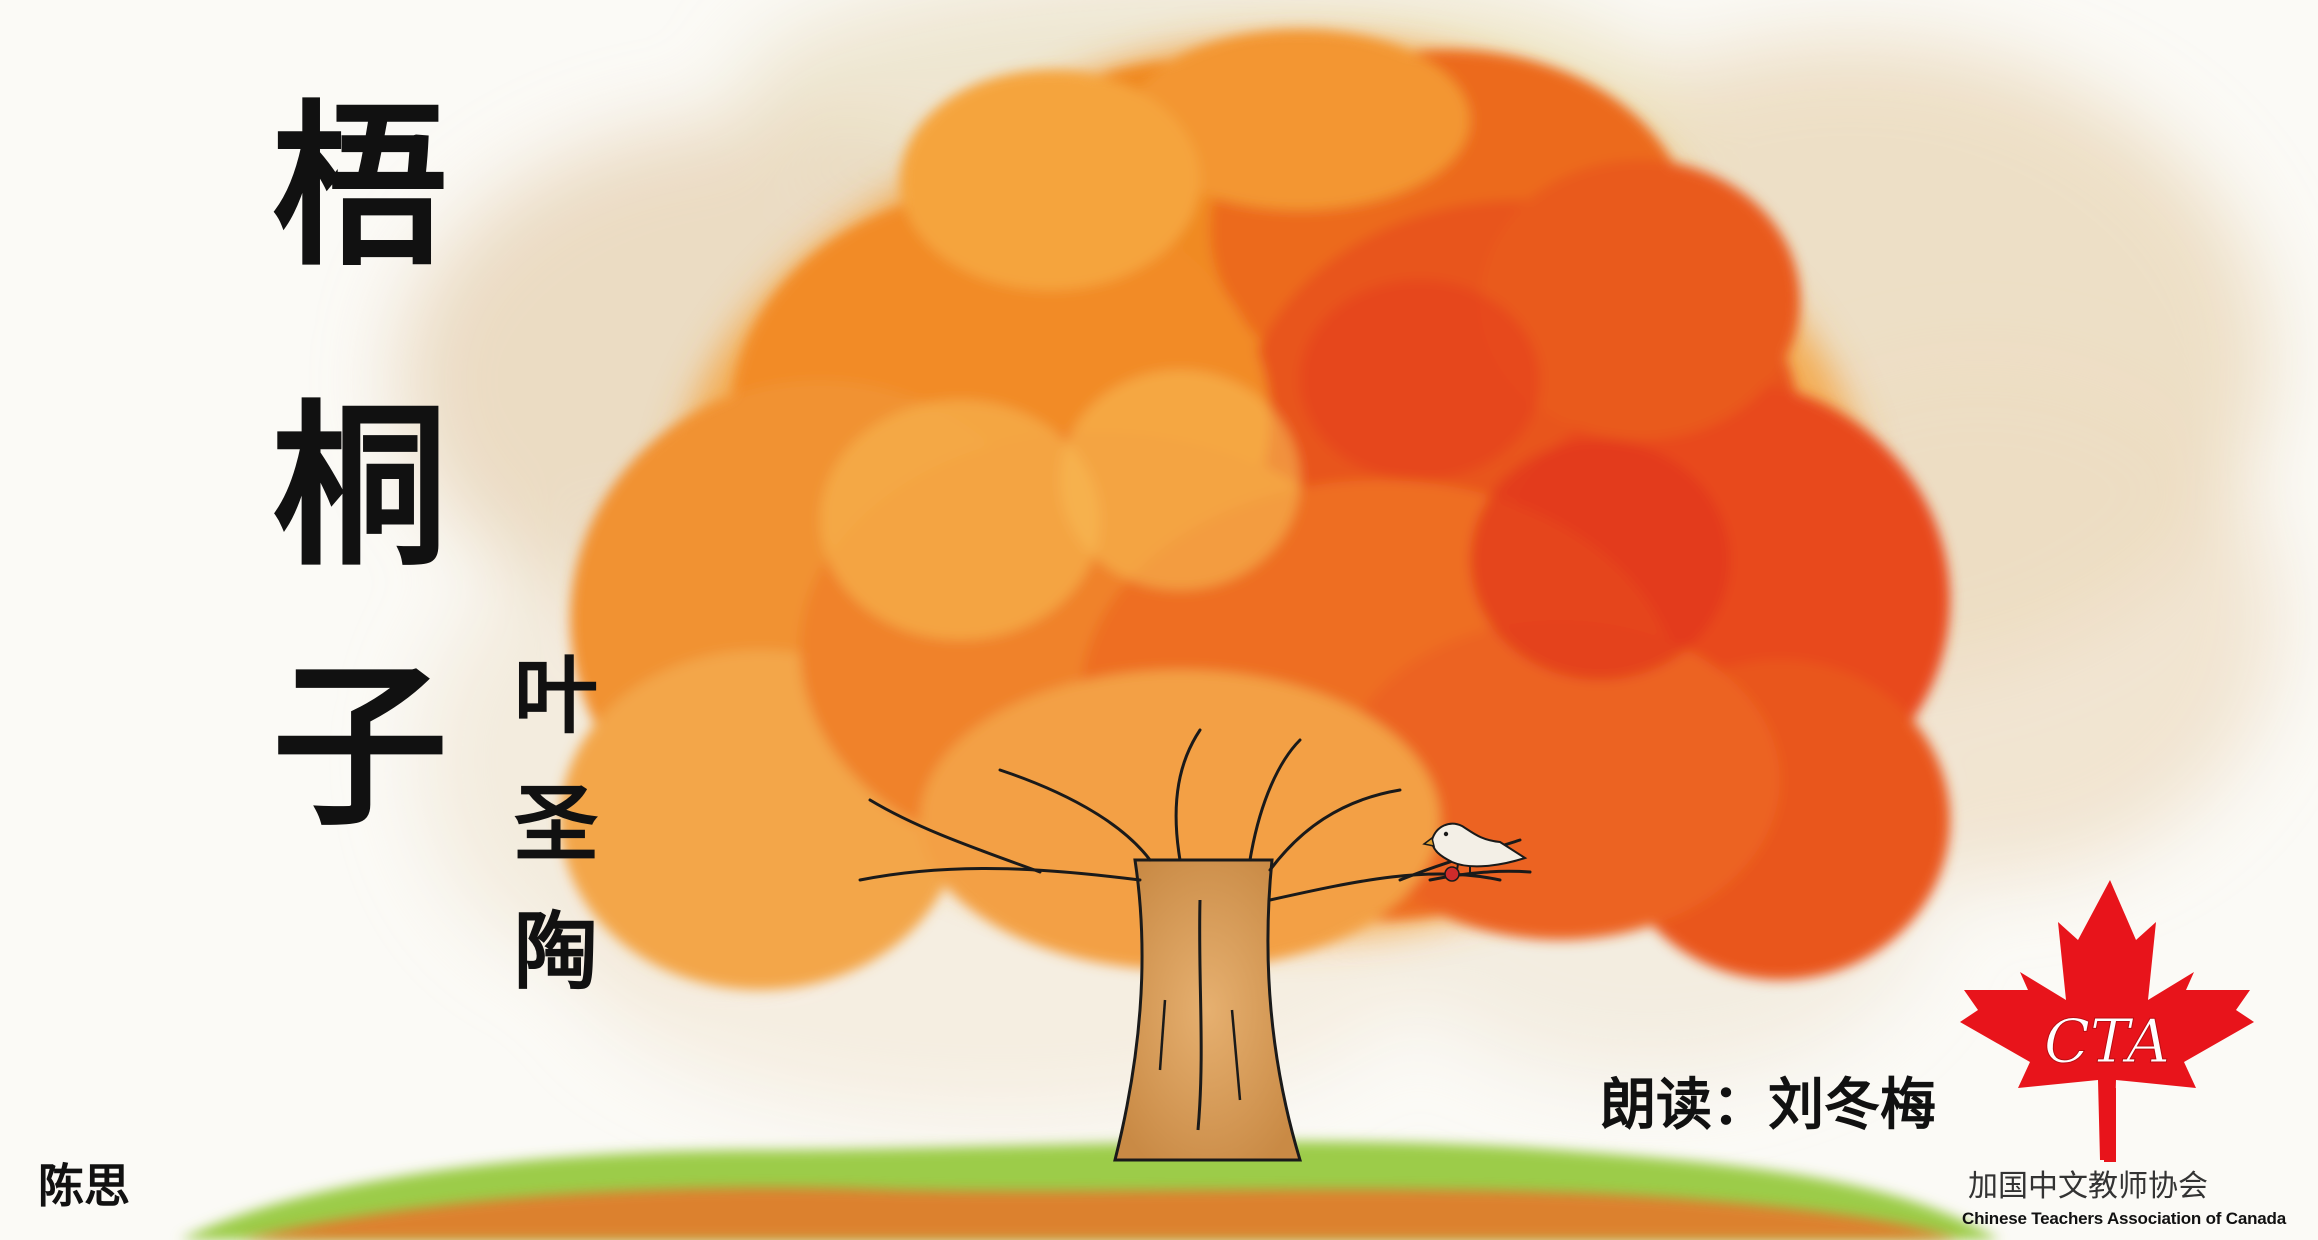 The height and width of the screenshot is (1240, 2318). I want to click on title-char-1: 梧, so click(359, 187).